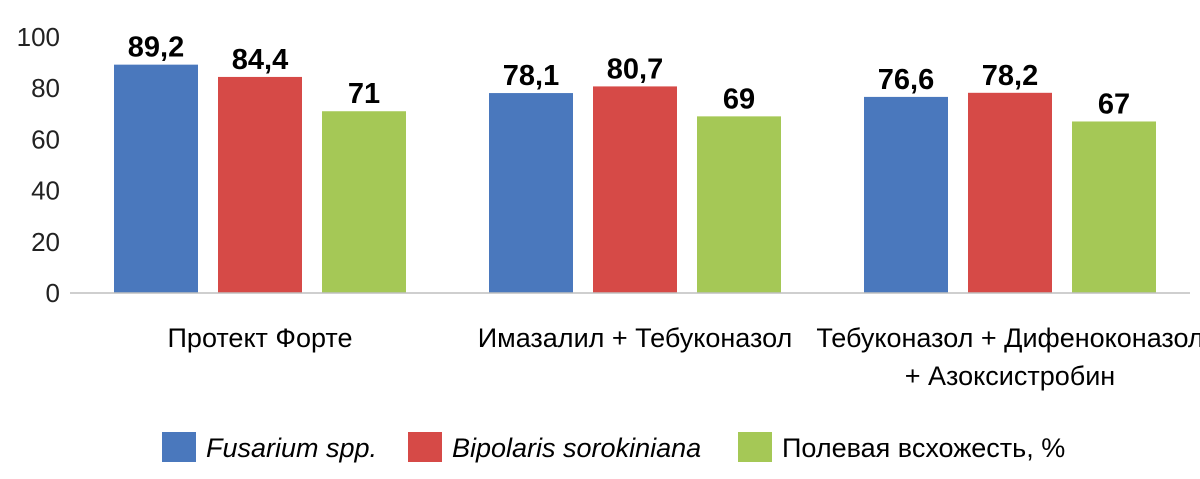  I want to click on y-axis-ticks: 0 20 40 60 80 100, so click(38, 165).